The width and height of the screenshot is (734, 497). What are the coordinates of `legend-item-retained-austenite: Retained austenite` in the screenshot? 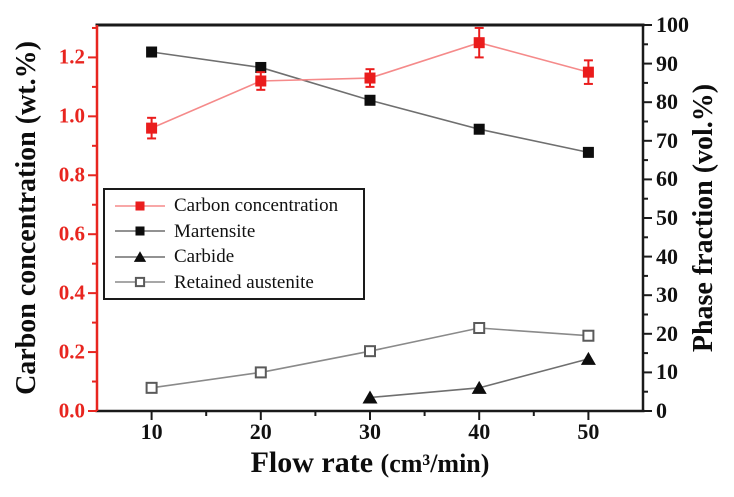 It's located at (238, 282).